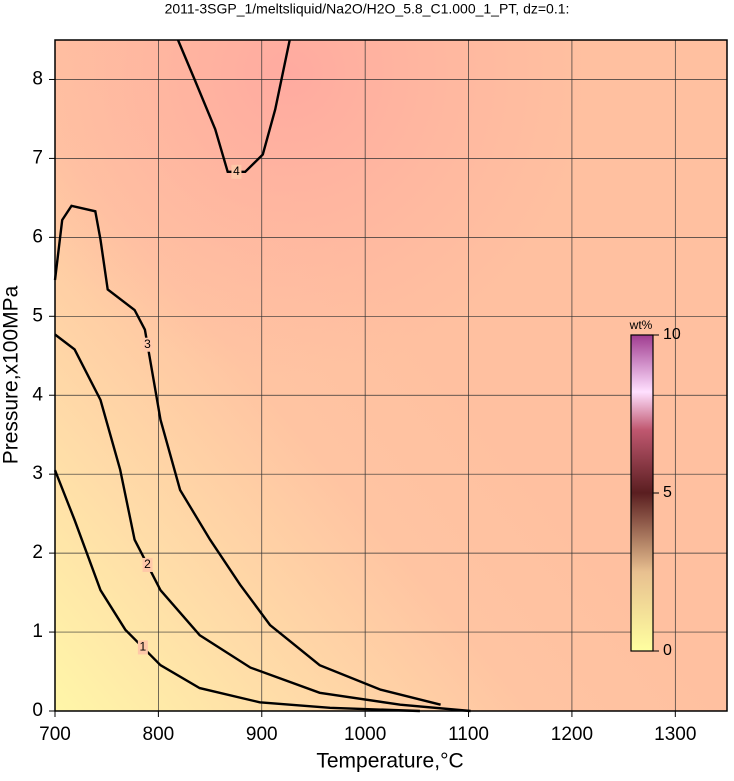 This screenshot has height=781, width=734. What do you see at coordinates (37, 710) in the screenshot?
I see `y-tick-label: 0` at bounding box center [37, 710].